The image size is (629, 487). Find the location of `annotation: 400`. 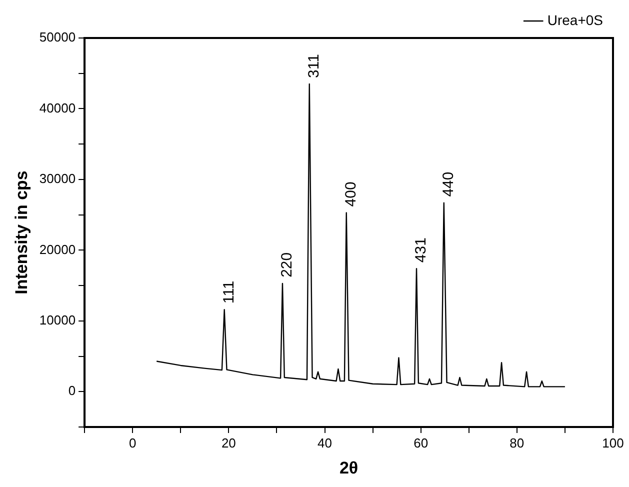

annotation: 400 is located at coordinates (351, 194).